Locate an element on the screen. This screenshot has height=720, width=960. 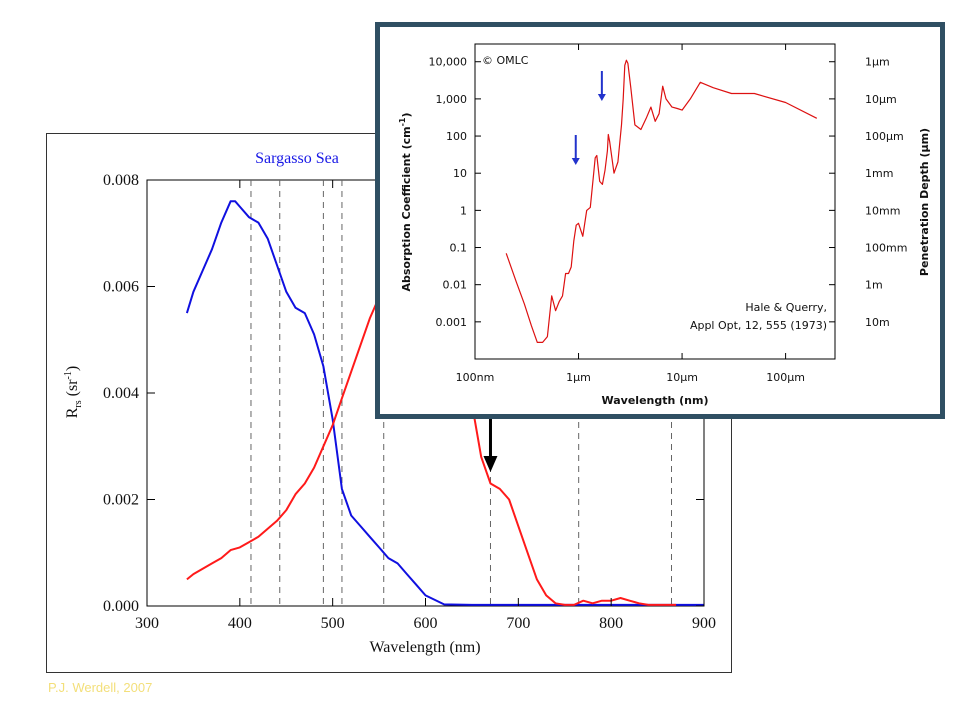
x-tick-label: 500 is located at coordinates (333, 623).